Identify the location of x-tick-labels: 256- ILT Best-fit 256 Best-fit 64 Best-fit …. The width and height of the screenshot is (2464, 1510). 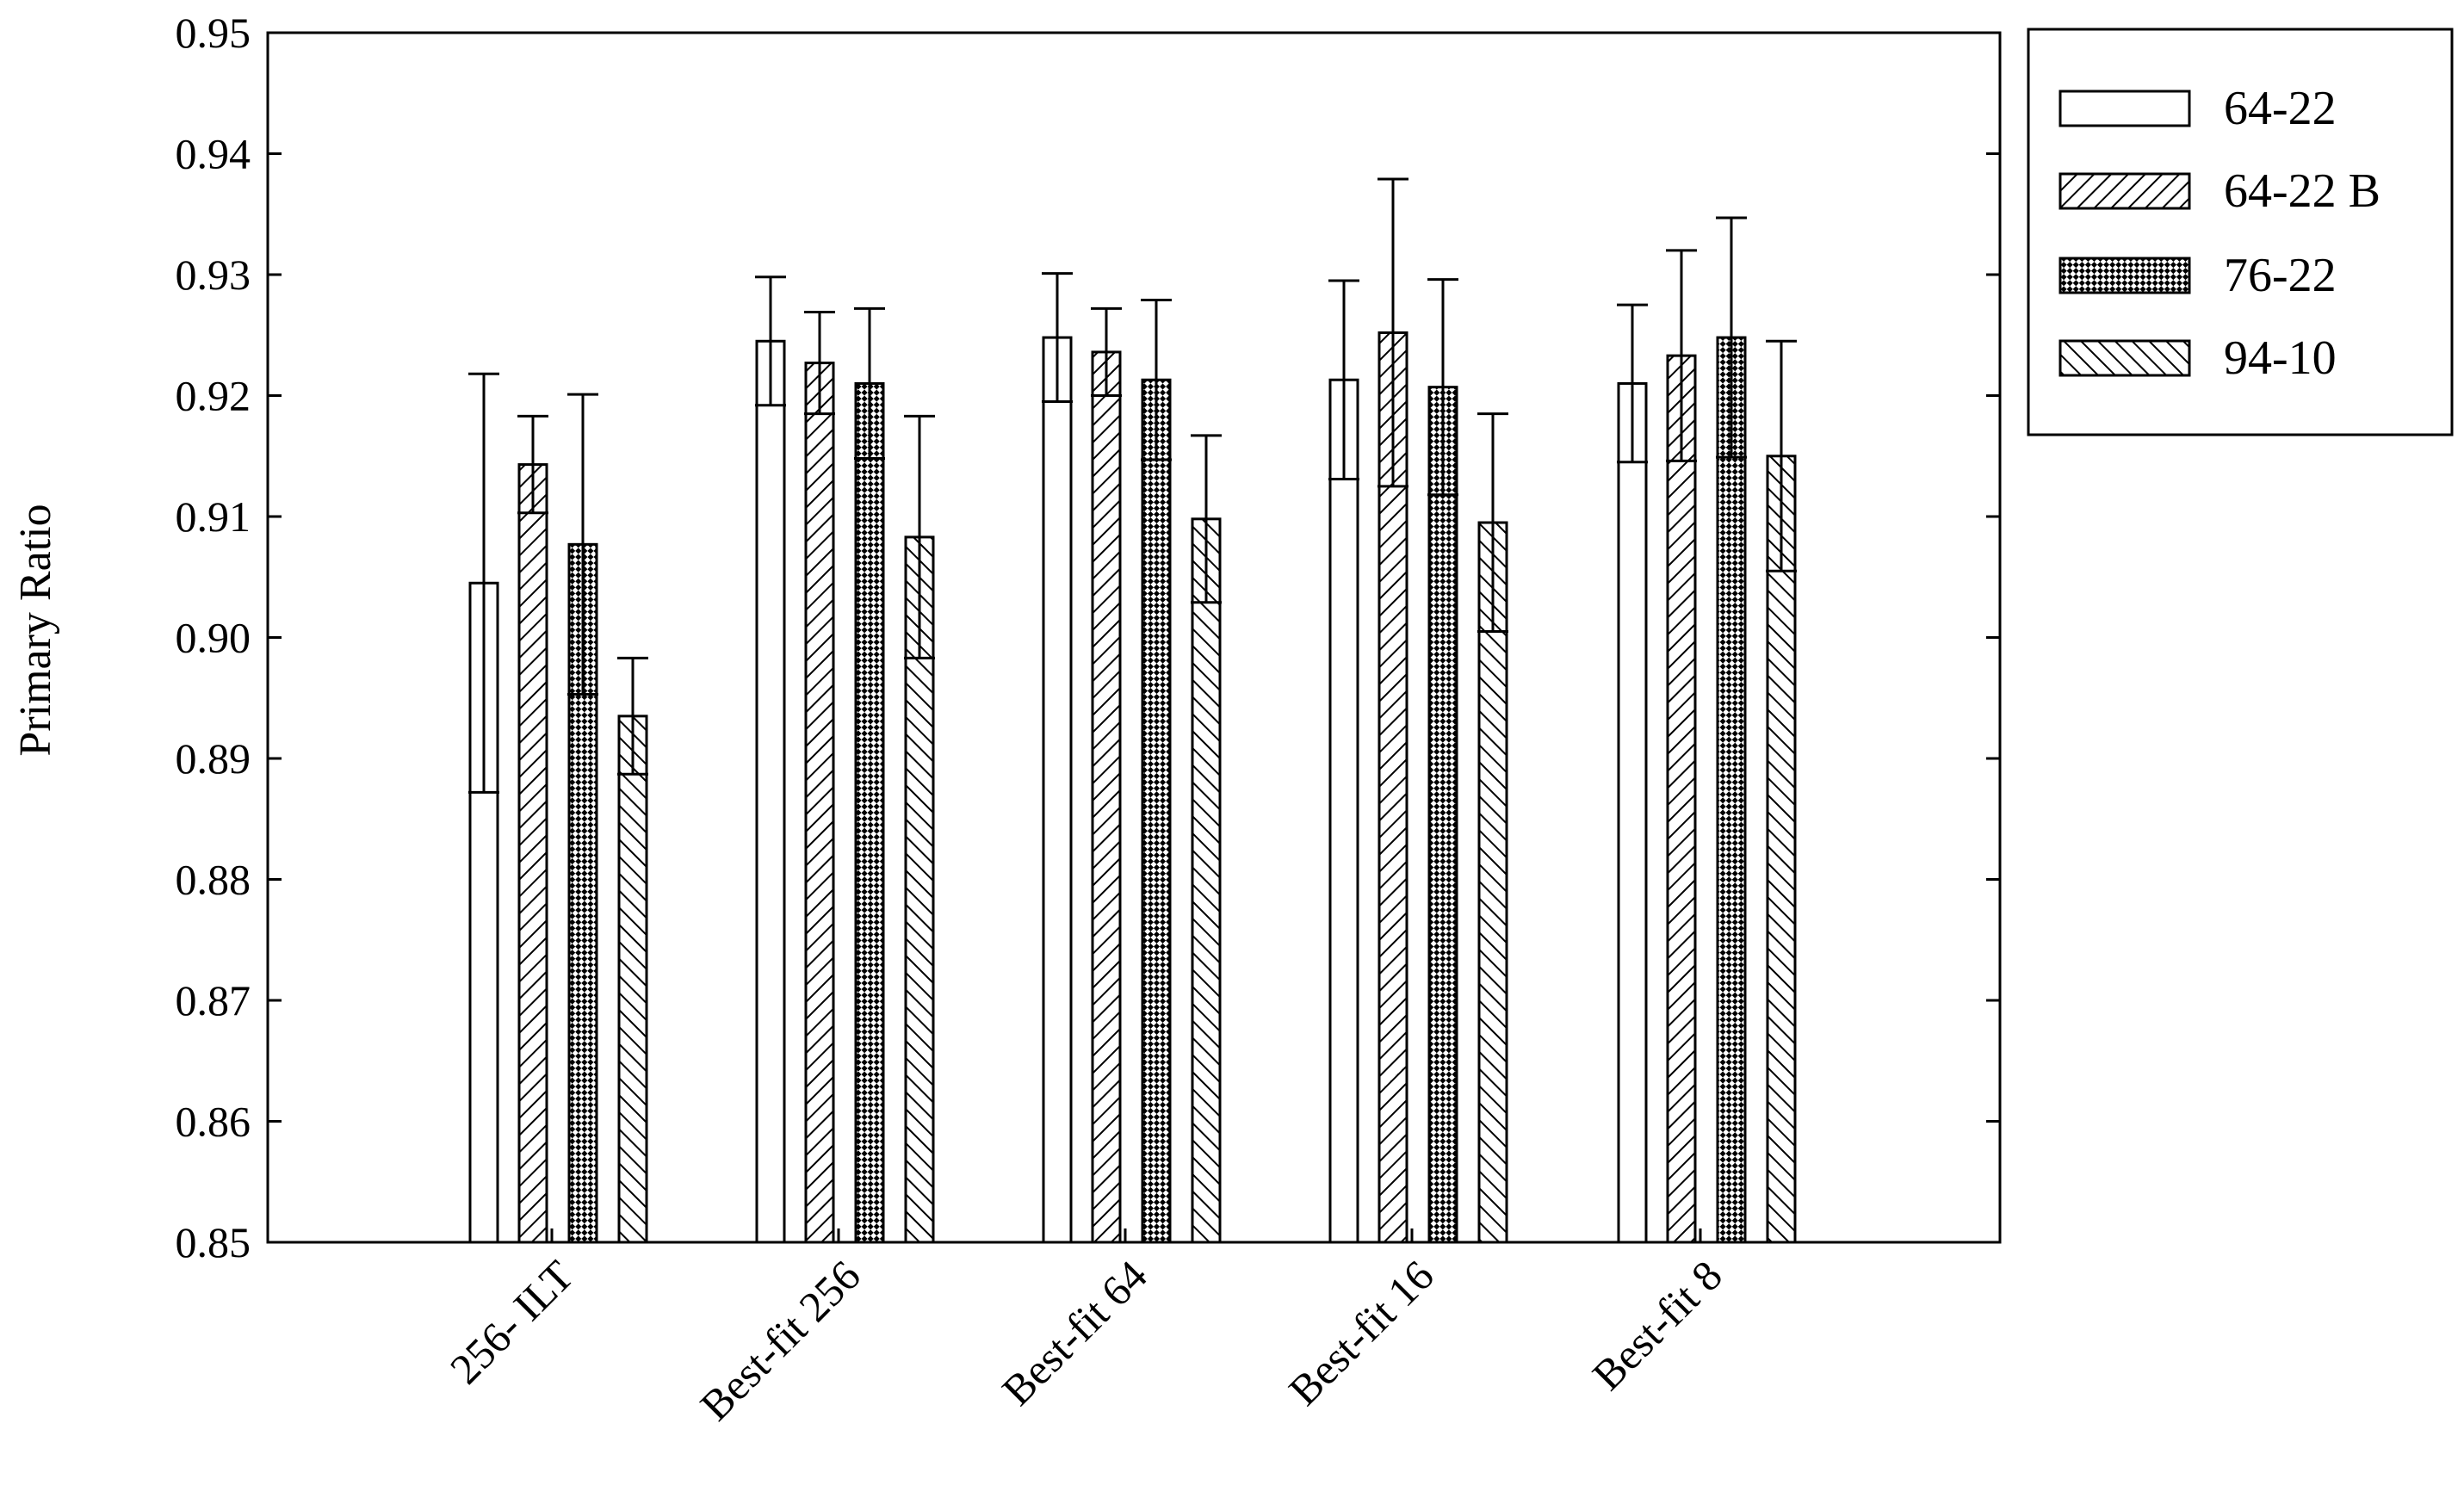
(1086, 1340).